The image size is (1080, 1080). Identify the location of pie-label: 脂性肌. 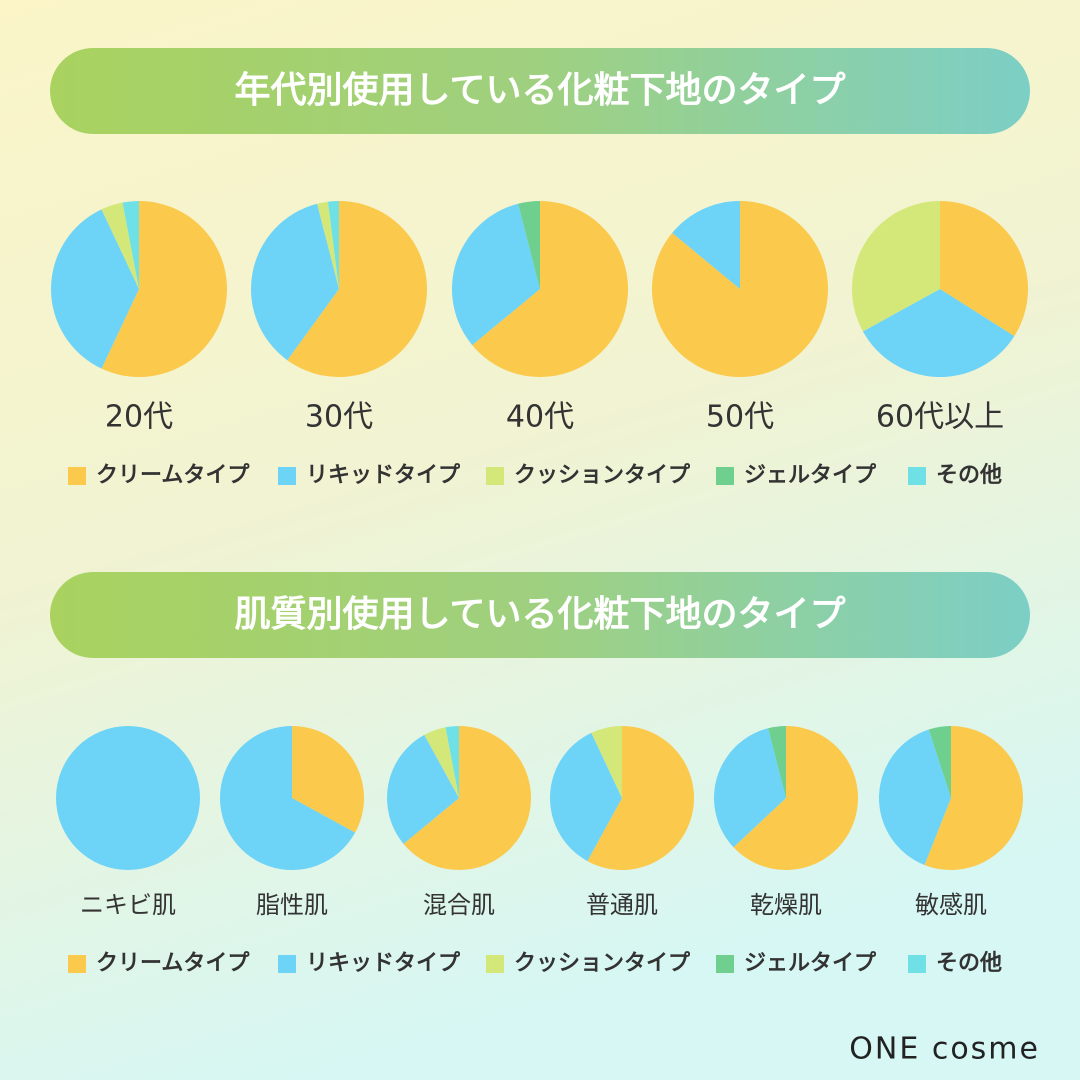
(292, 905).